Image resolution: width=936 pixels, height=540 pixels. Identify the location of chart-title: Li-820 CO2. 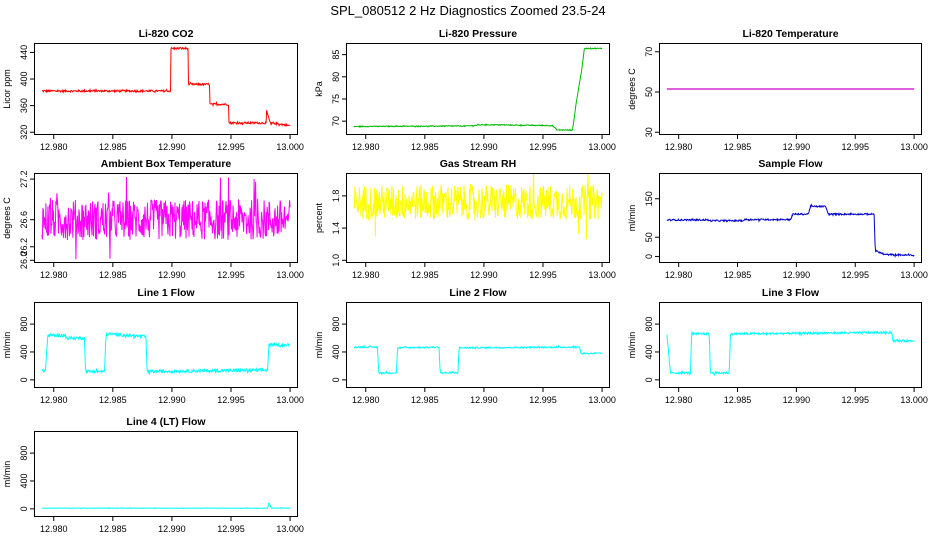
(166, 34).